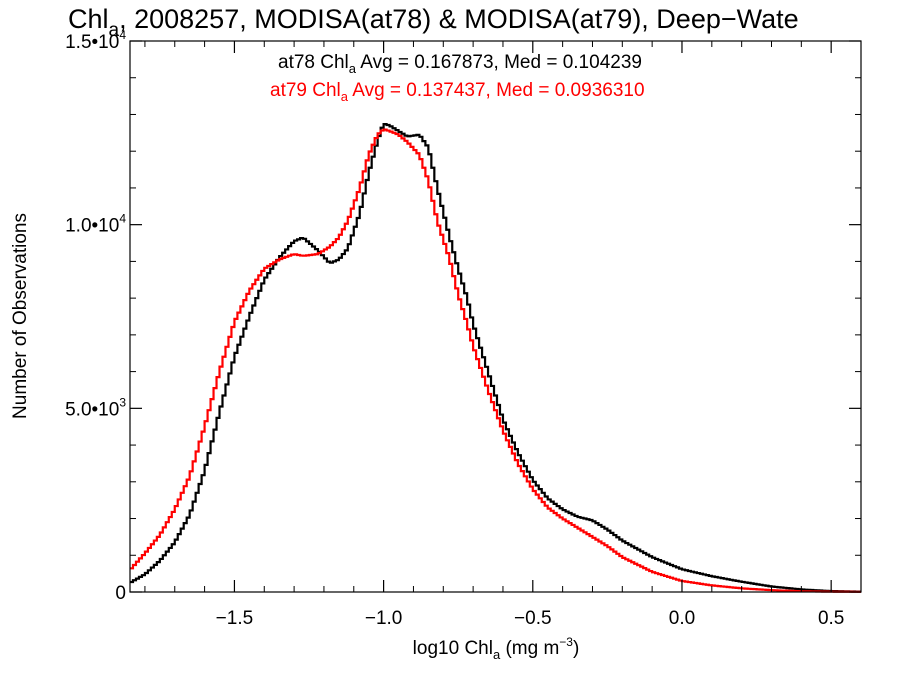  Describe the element at coordinates (95, 224) in the screenshot. I see `y-tick-label: 1.0•104` at that location.